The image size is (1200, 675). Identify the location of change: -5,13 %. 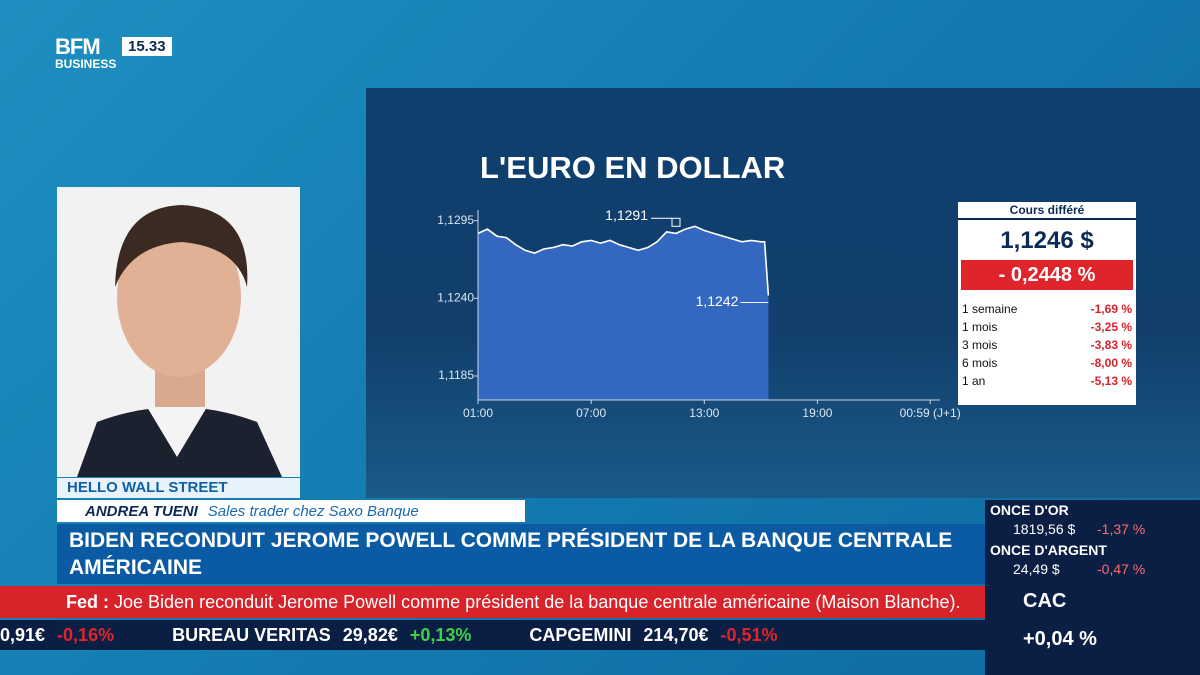
(1111, 381).